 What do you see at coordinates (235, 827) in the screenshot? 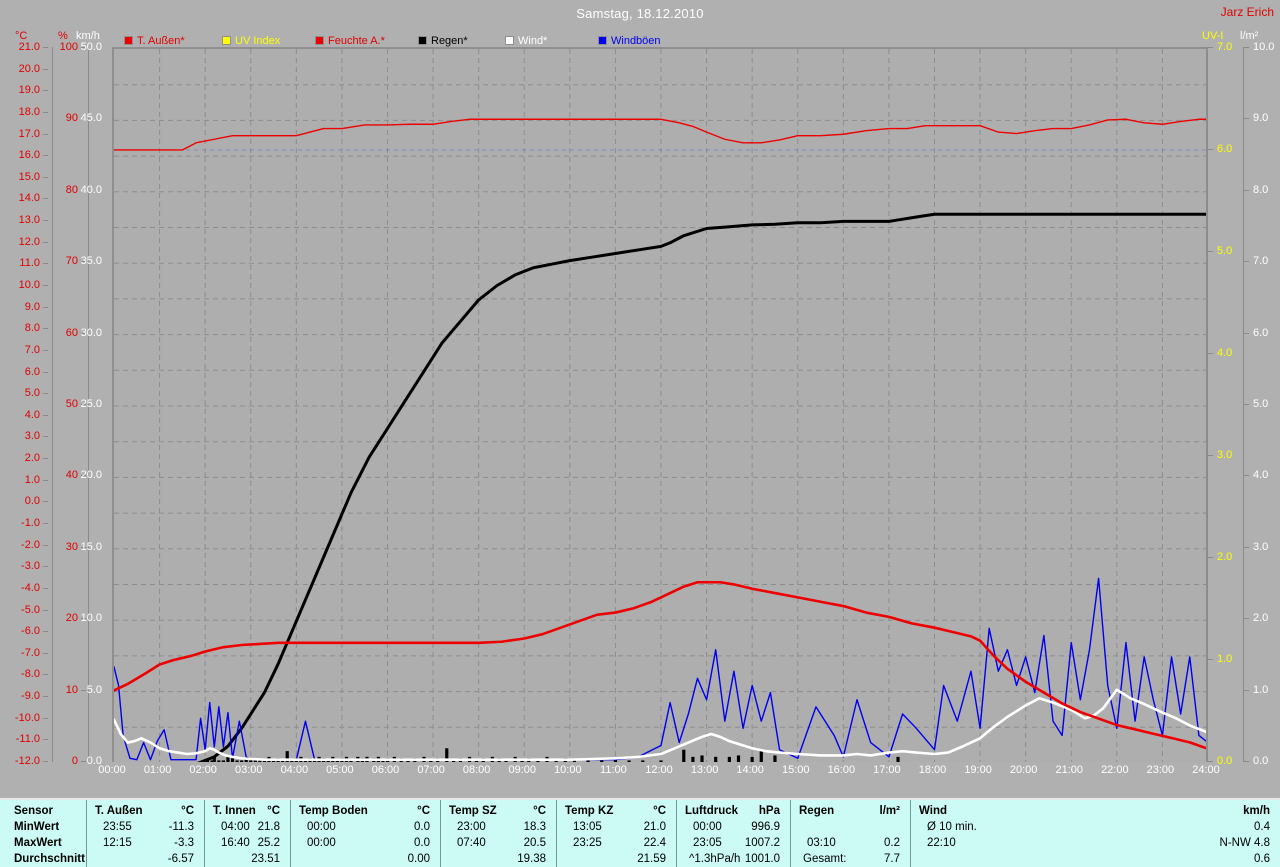
I see `table-cell-label: 04:00` at bounding box center [235, 827].